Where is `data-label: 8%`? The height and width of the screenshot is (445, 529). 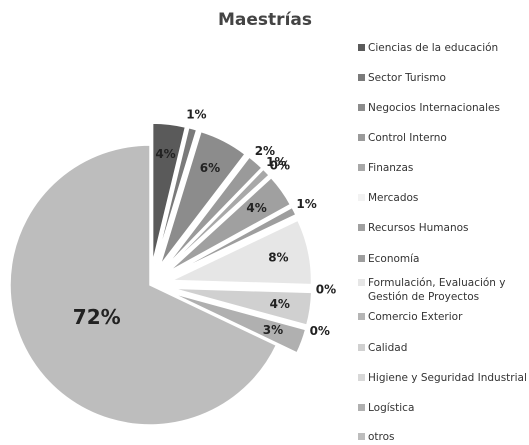 data-label: 8% is located at coordinates (278, 257).